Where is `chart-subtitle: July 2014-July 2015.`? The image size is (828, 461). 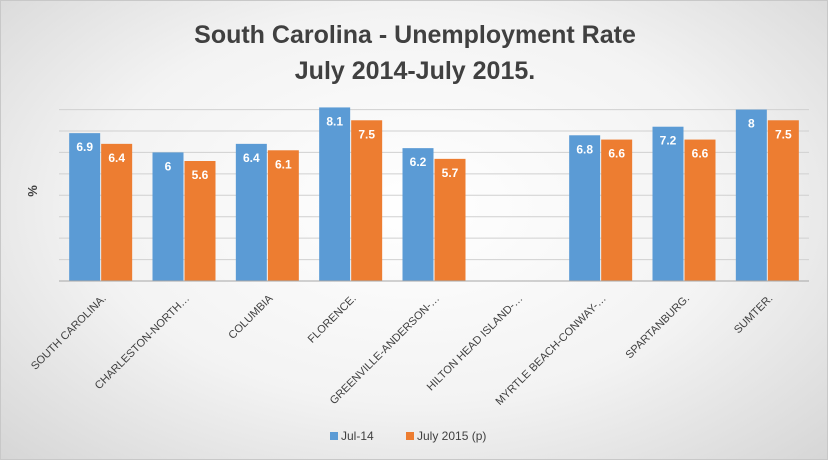
chart-subtitle: July 2014-July 2015. is located at coordinates (415, 71).